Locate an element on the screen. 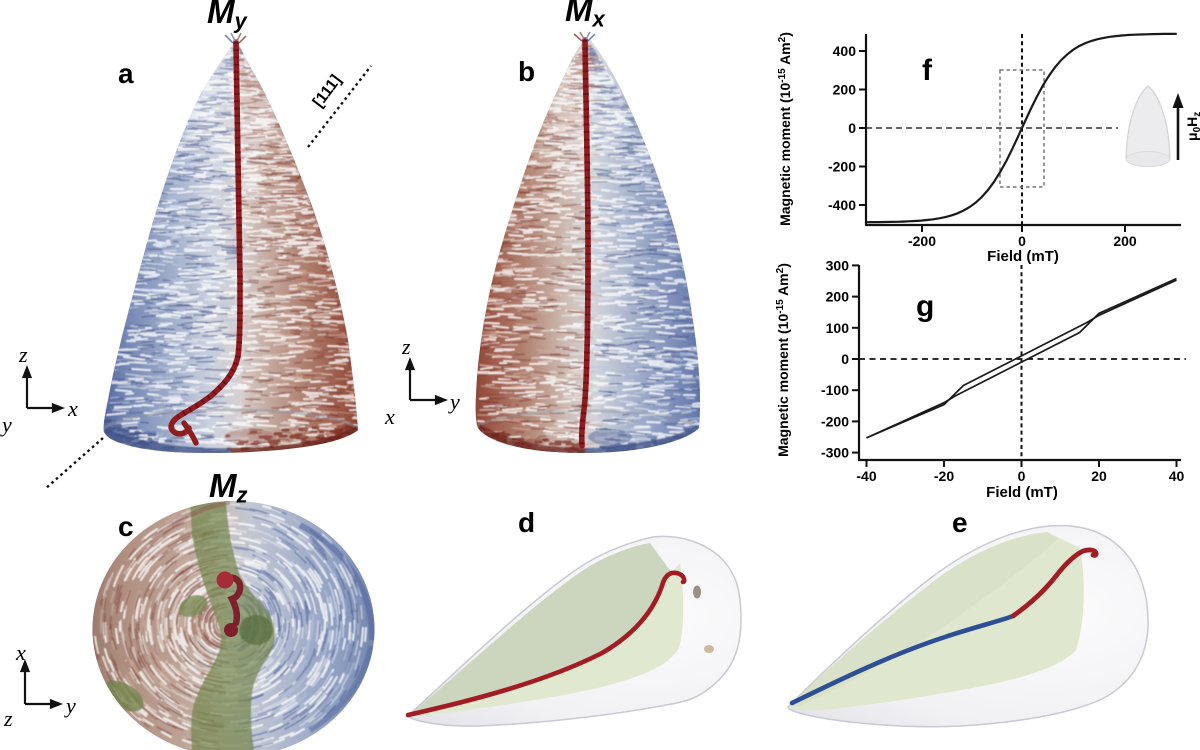  svg-text: 40 is located at coordinates (1177, 476).